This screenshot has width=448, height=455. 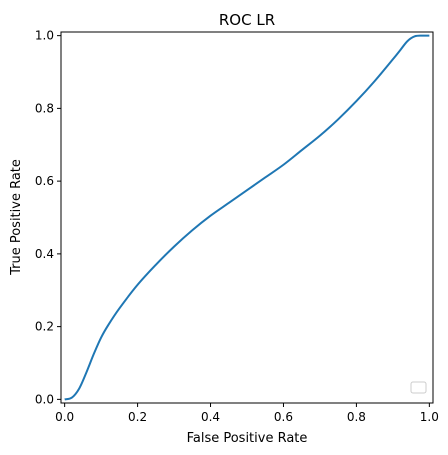 What do you see at coordinates (247, 413) in the screenshot?
I see `x-axis-ticks: 0.0 0.2 0.4 0.6 0.8 1.0` at bounding box center [247, 413].